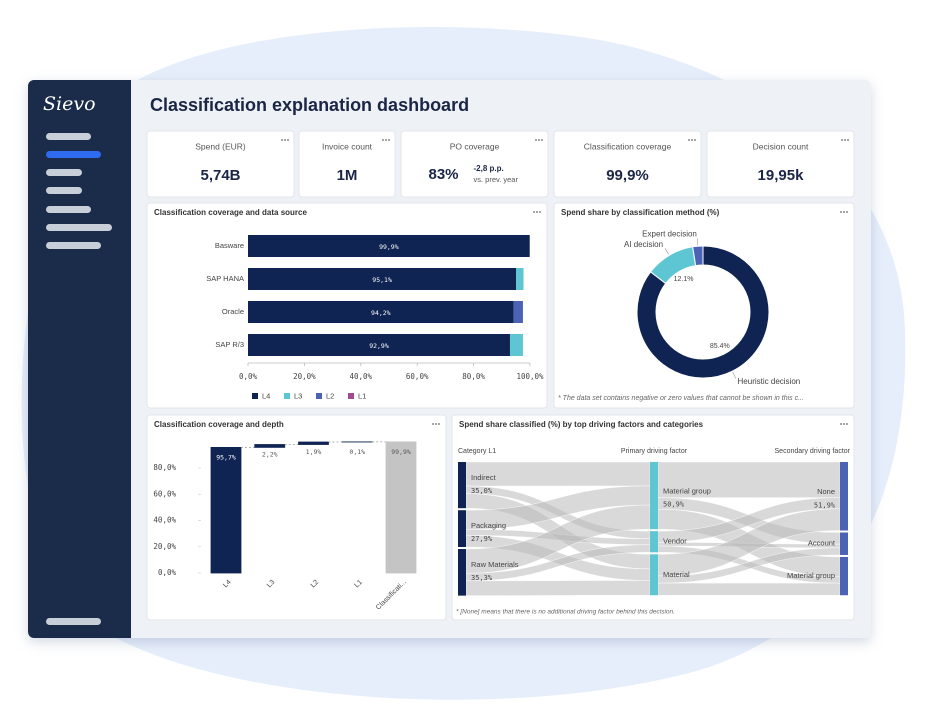 Image resolution: width=946 pixels, height=724 pixels. Describe the element at coordinates (347, 146) in the screenshot. I see `kpi-label: Invoice count` at that location.